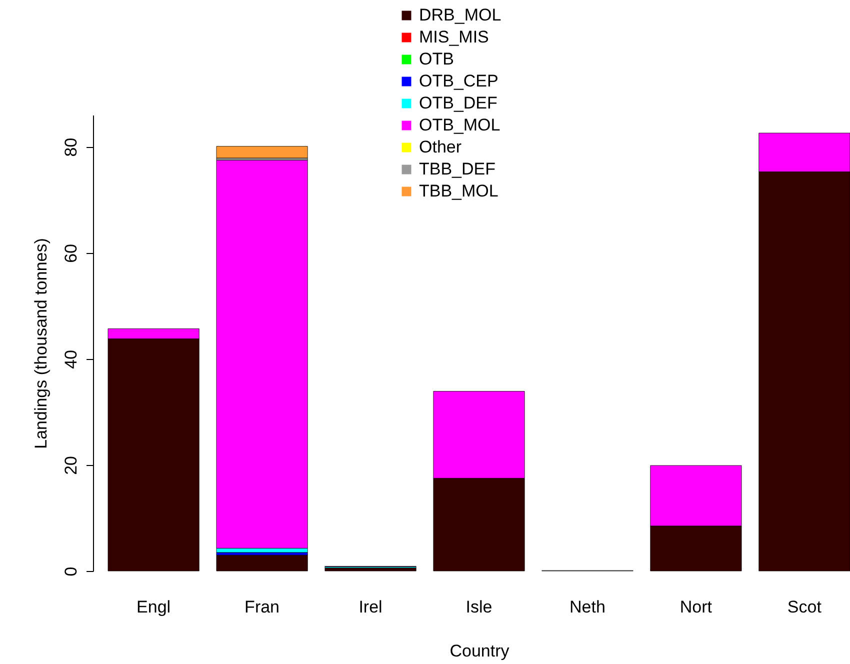 The image size is (850, 664). What do you see at coordinates (480, 651) in the screenshot?
I see `x-axis-title: Country` at bounding box center [480, 651].